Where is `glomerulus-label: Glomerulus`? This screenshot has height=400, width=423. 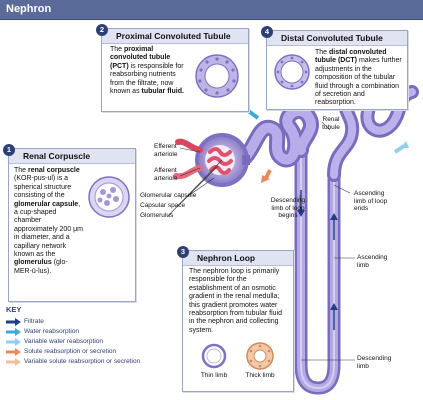
glomerulus-label: Glomerulus is located at coordinates (156, 216).